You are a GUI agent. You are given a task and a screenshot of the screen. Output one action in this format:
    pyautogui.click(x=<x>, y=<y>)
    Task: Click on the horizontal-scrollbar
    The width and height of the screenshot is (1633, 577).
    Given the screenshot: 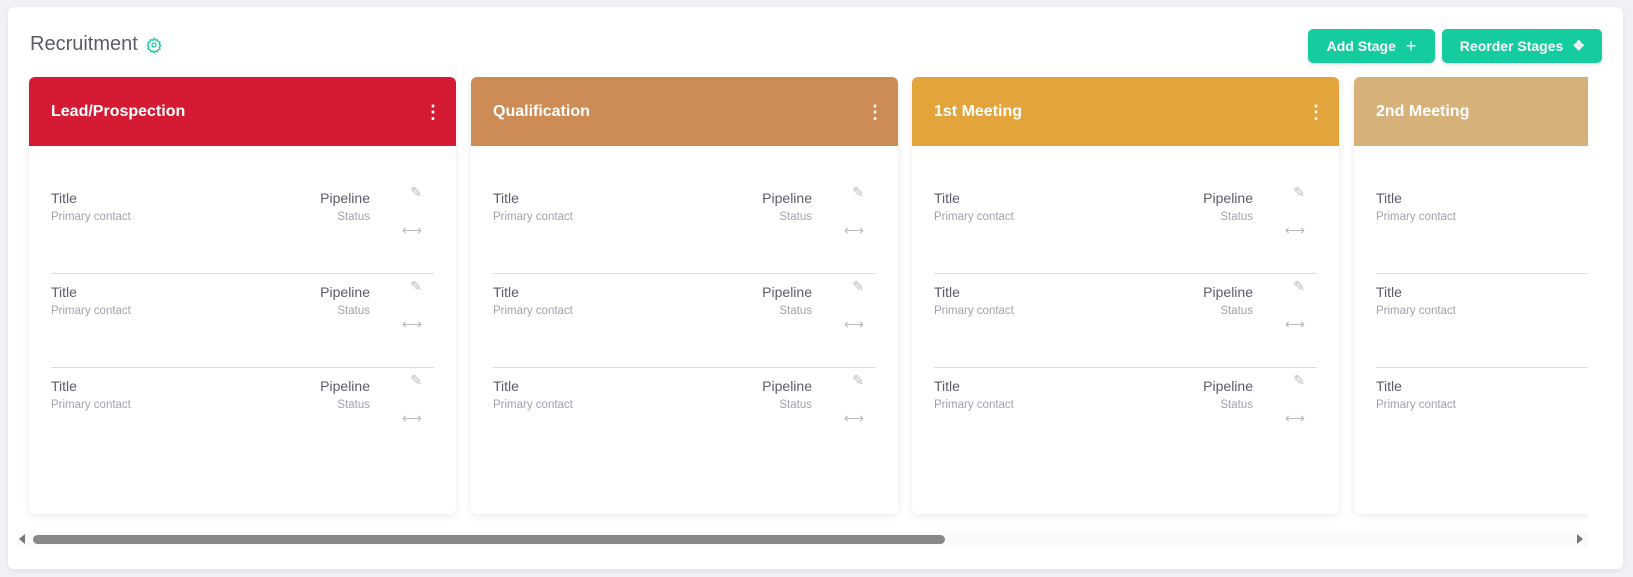 What is the action you would take?
    pyautogui.click(x=803, y=539)
    